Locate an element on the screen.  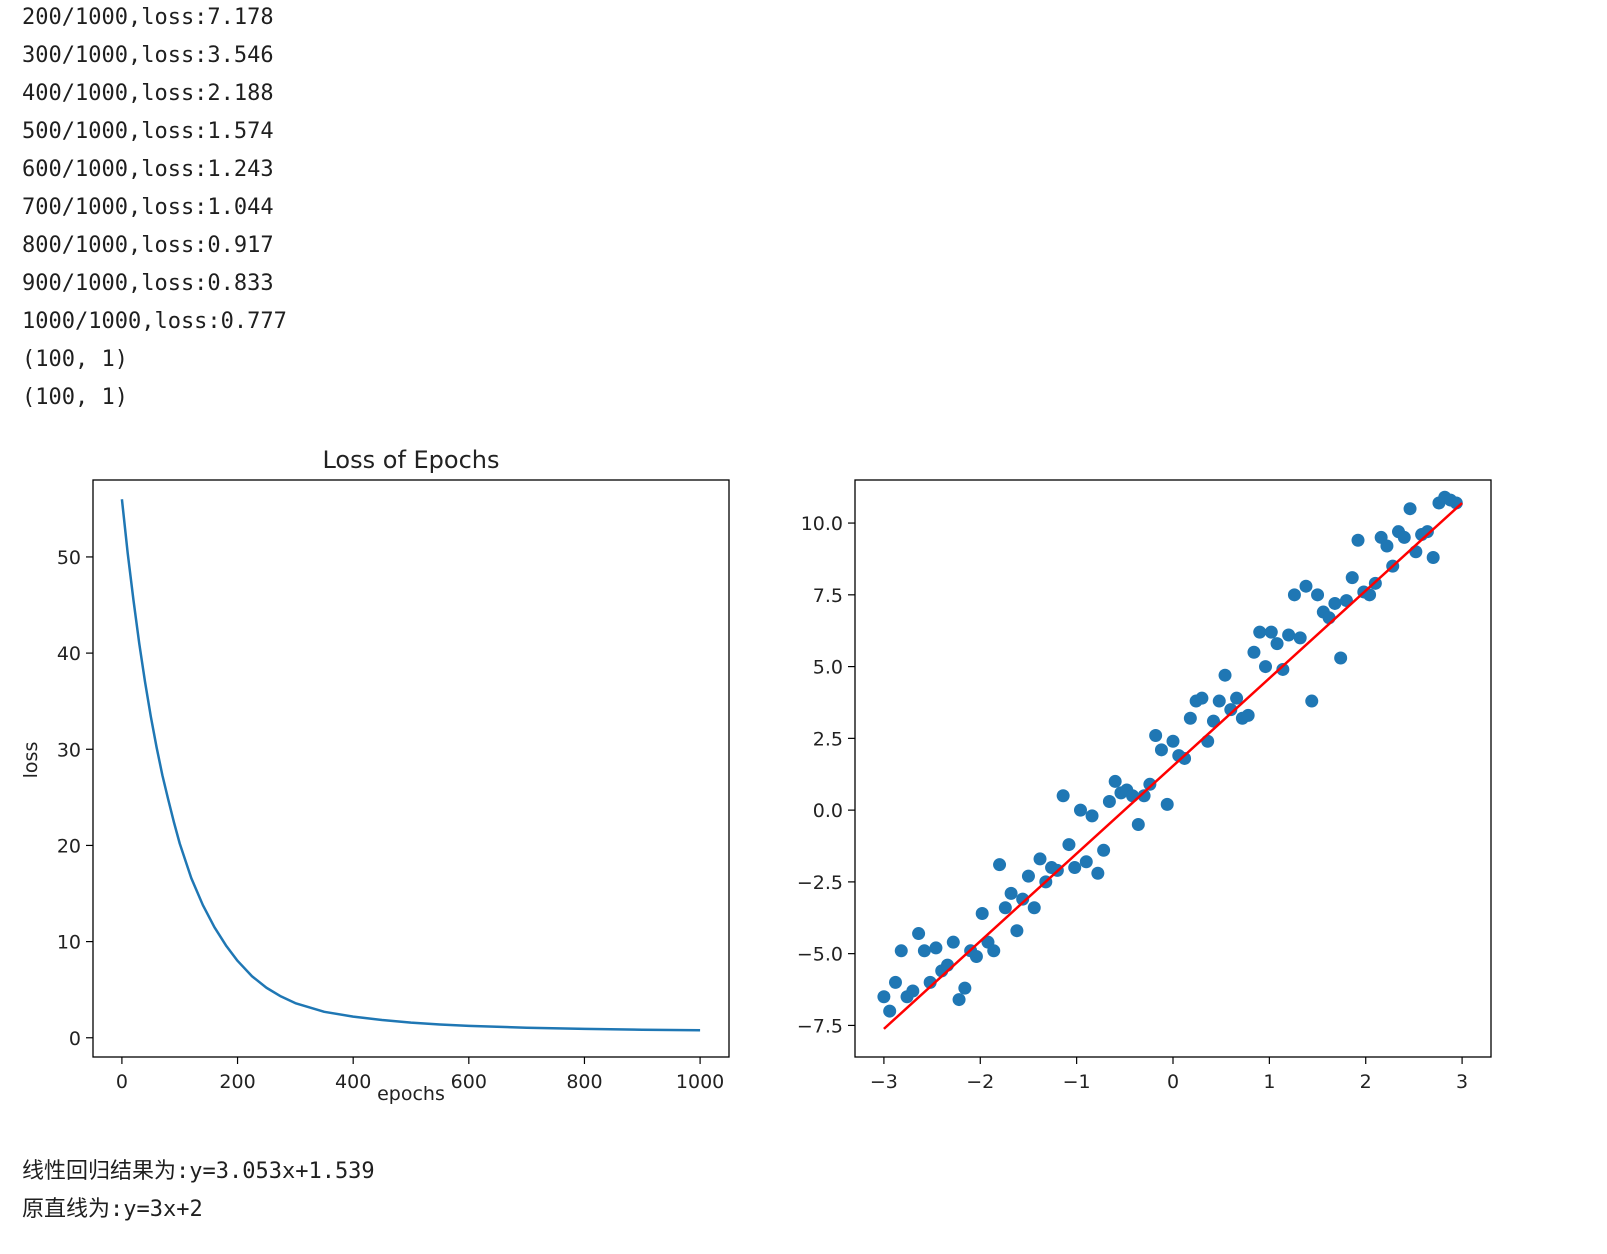
x-tick-label: 1 is located at coordinates (1269, 1082).